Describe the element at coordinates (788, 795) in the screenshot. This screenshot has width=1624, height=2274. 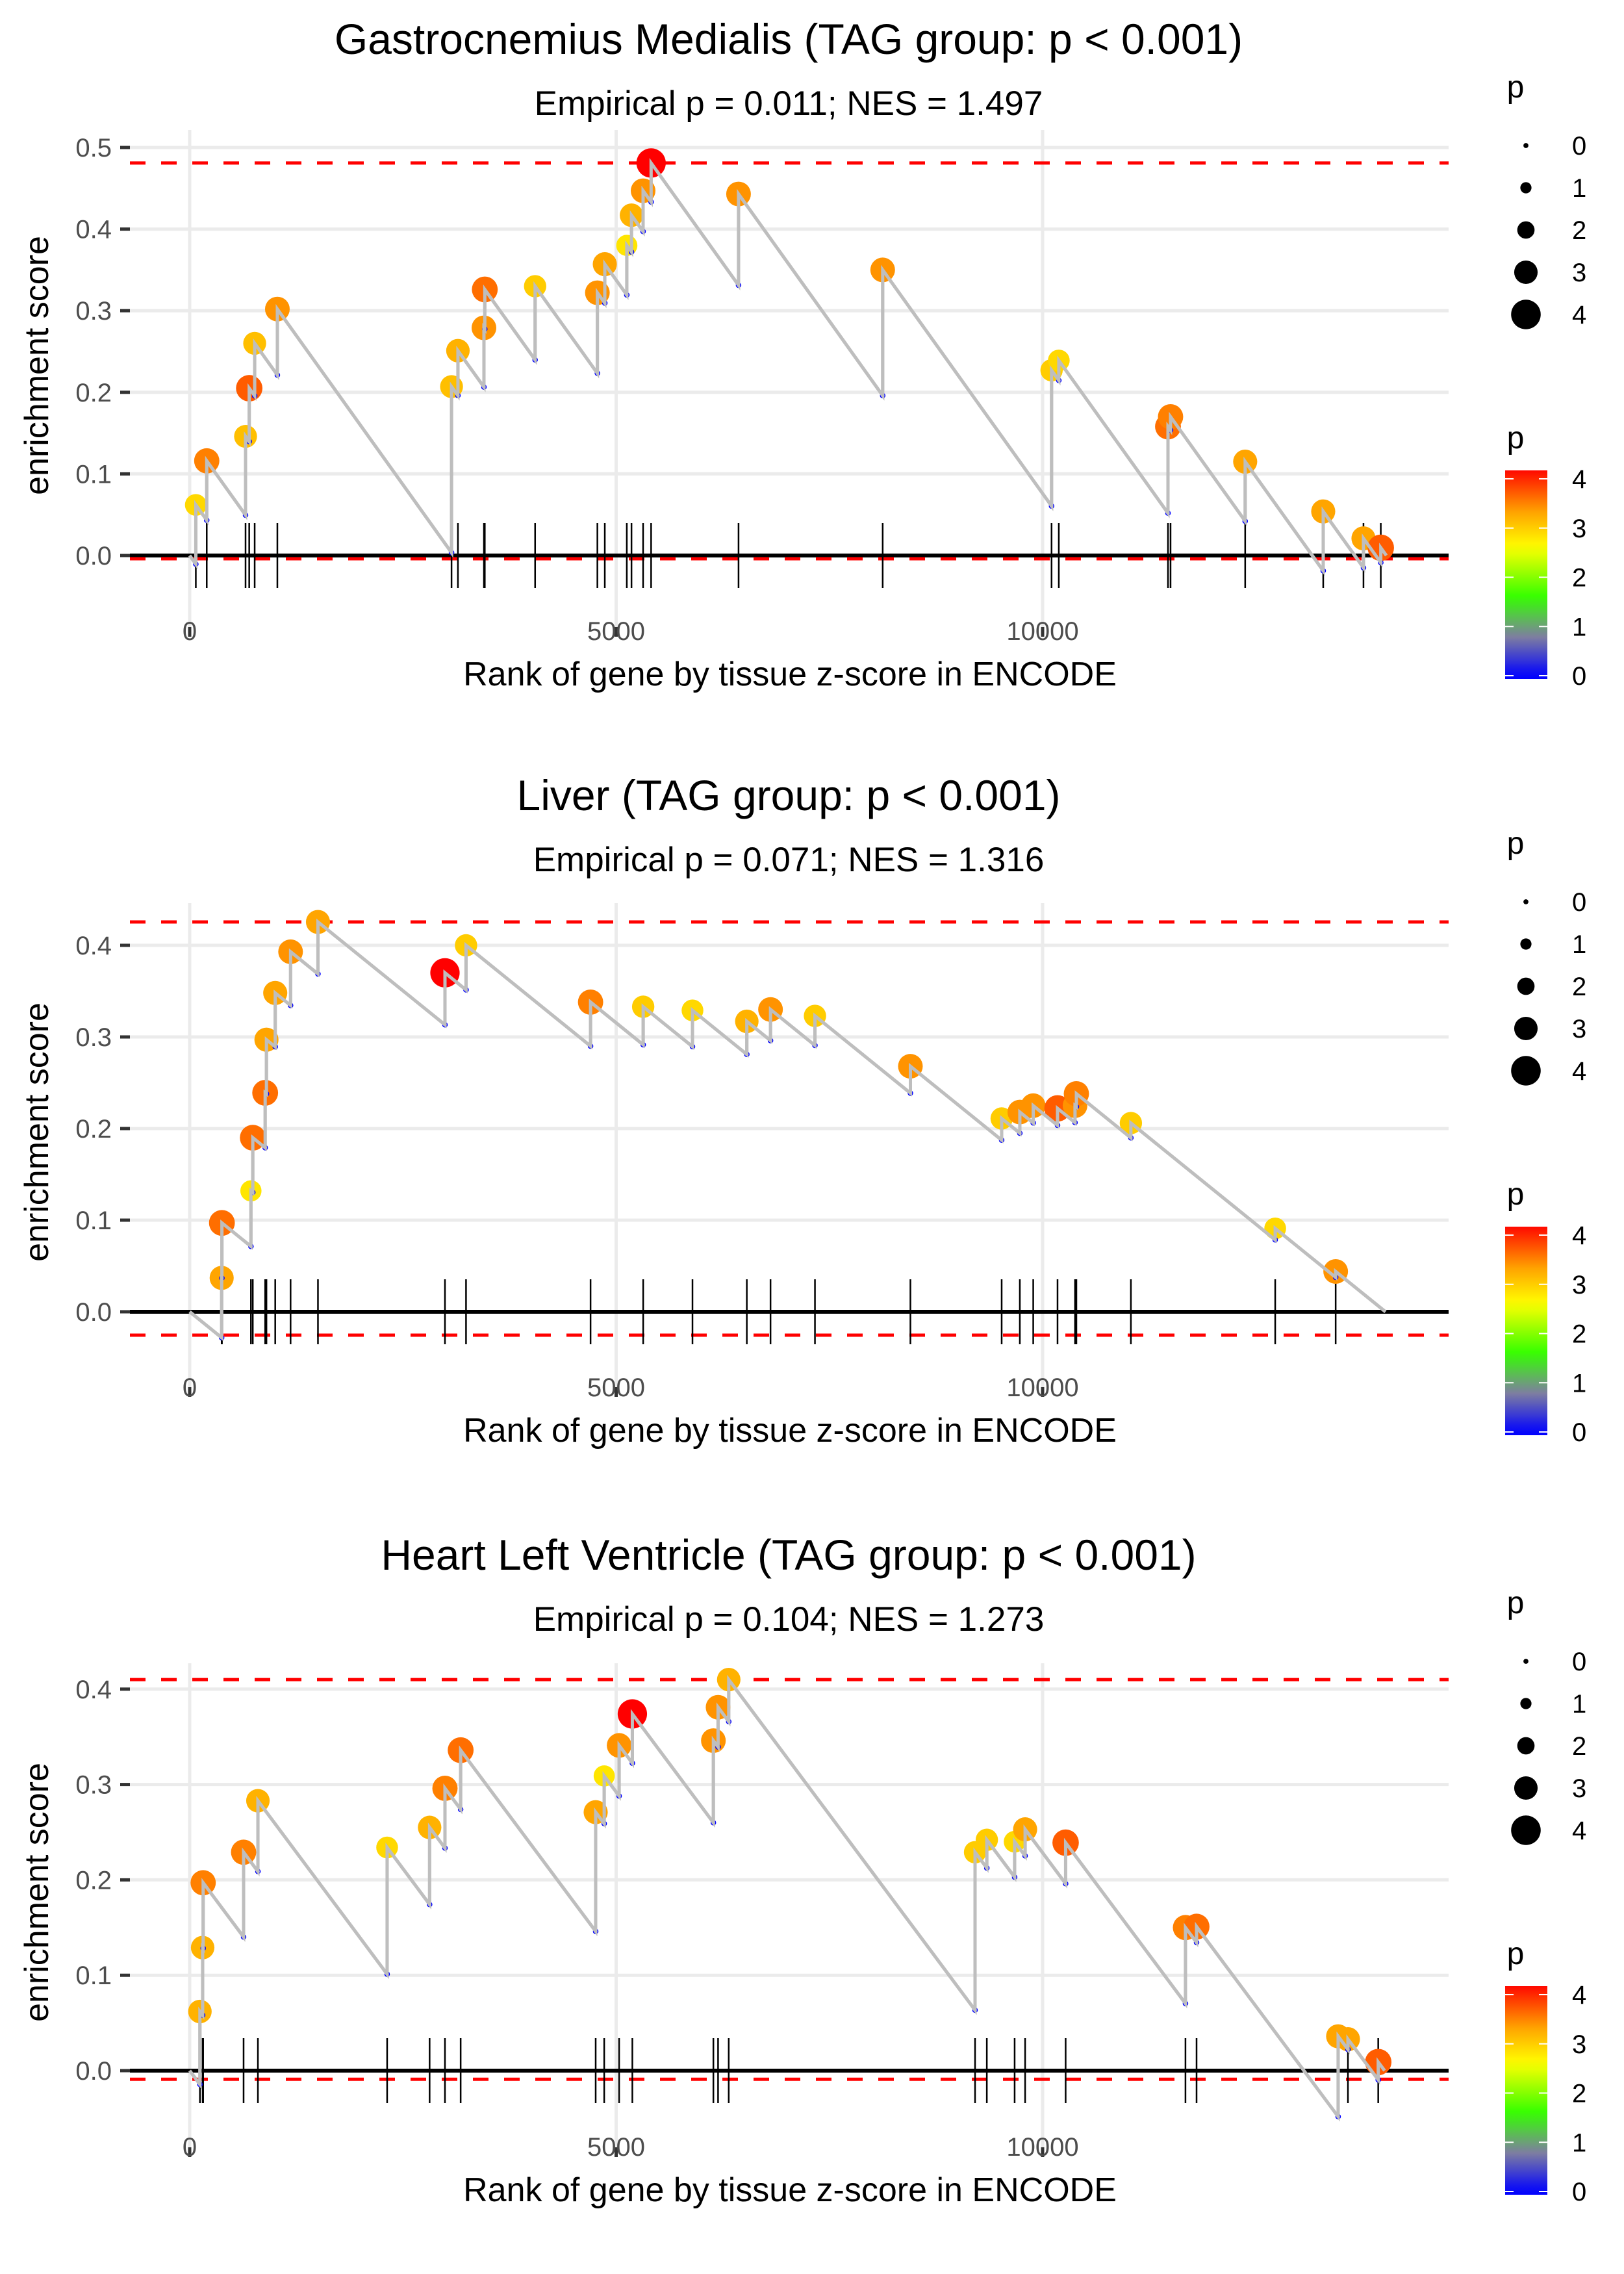
I see `chart-title: Liver (TAG group: p < 0.001)` at that location.